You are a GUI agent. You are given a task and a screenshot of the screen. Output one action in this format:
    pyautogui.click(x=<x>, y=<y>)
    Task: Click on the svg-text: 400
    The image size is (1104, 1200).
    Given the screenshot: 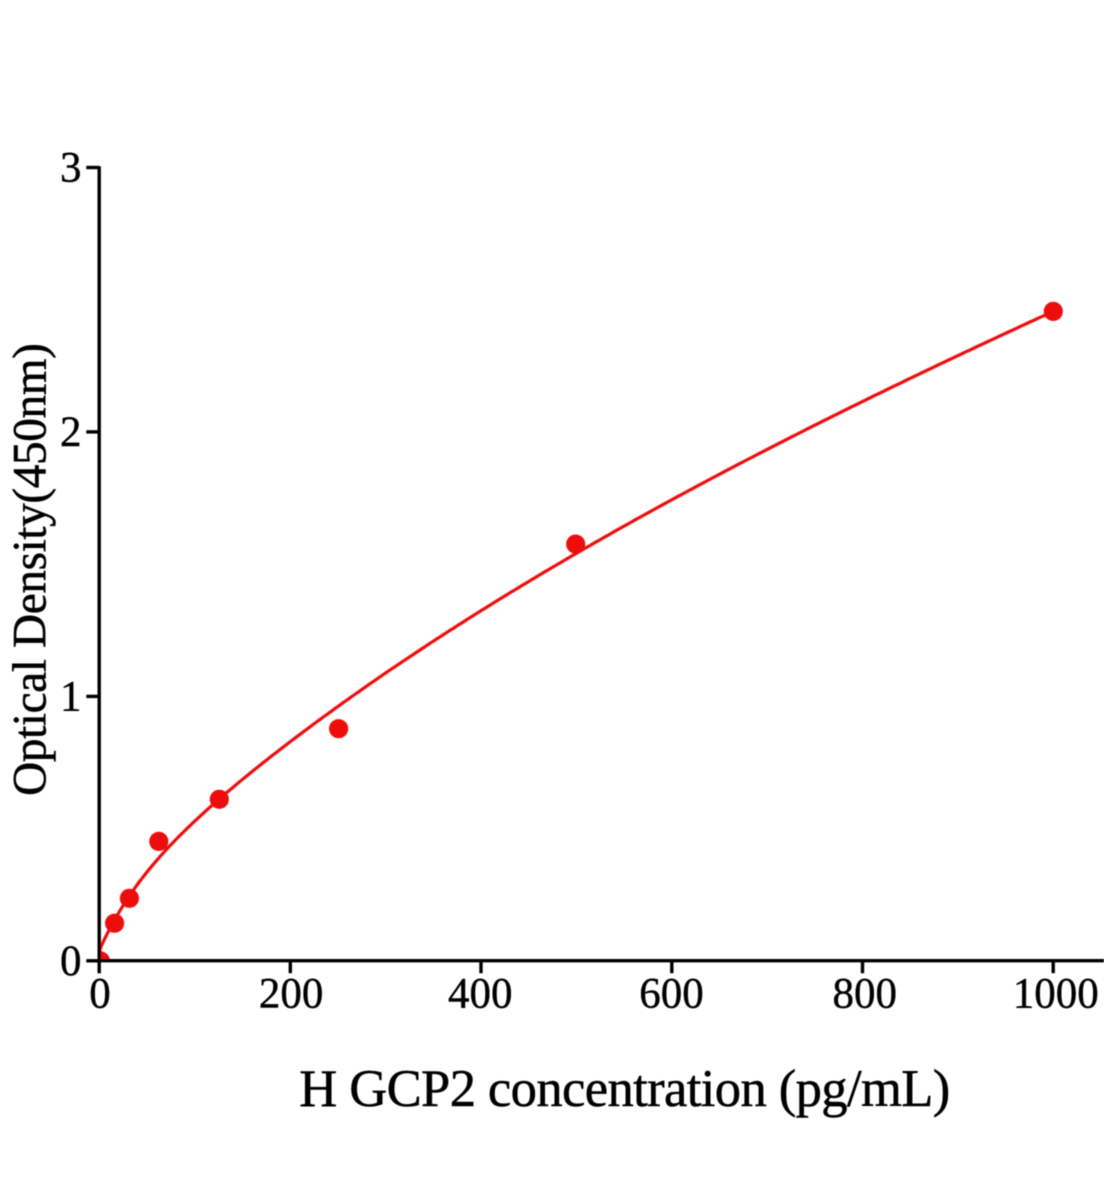 What is the action you would take?
    pyautogui.click(x=480, y=994)
    